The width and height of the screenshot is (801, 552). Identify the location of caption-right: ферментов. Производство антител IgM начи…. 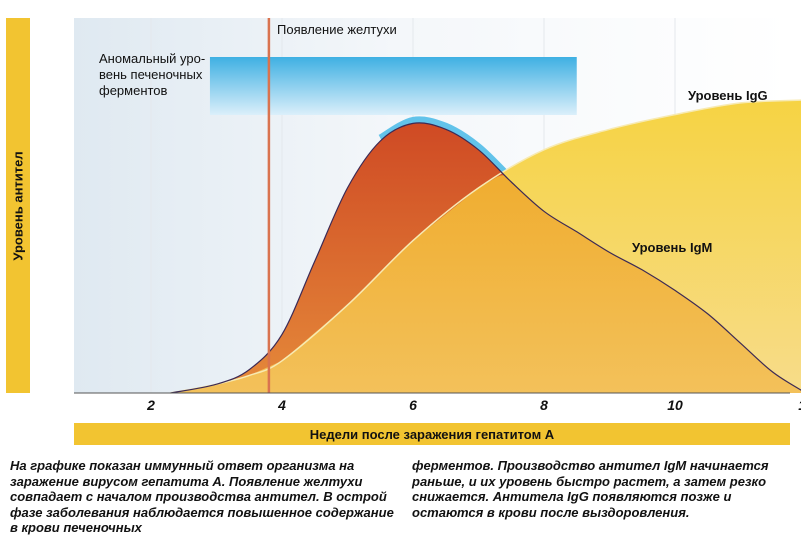
(590, 489).